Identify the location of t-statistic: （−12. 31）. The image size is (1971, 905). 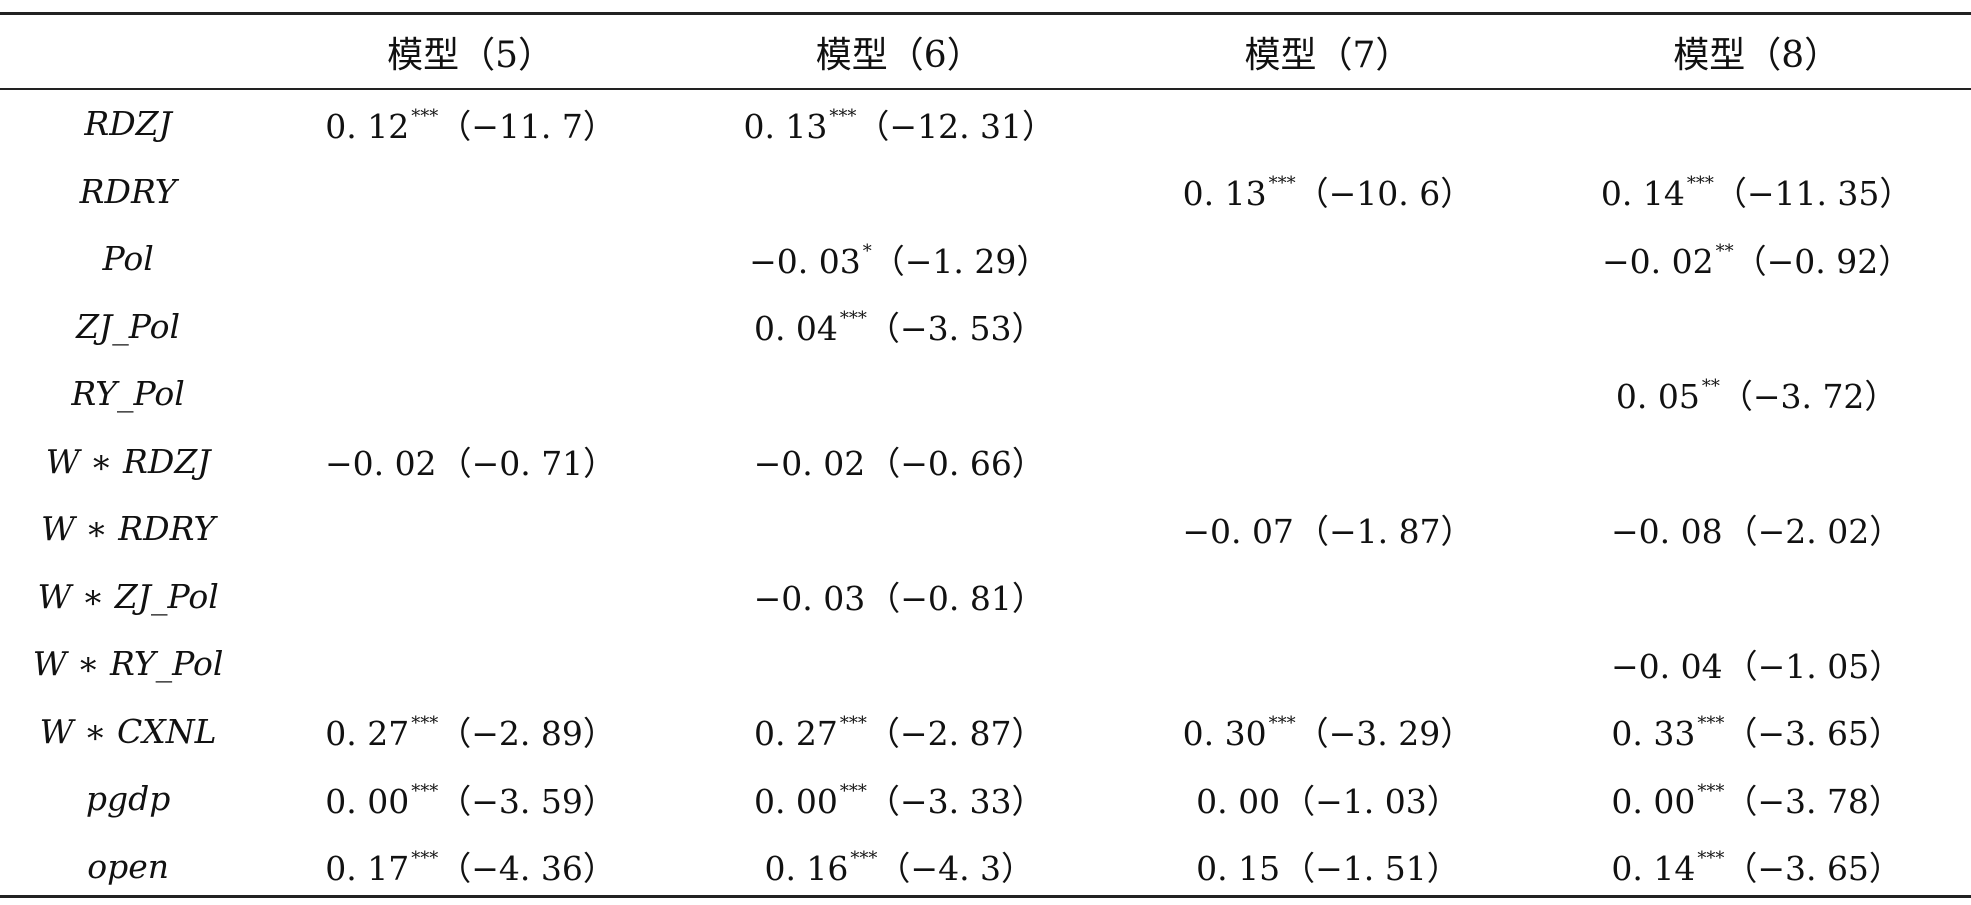
(956, 126).